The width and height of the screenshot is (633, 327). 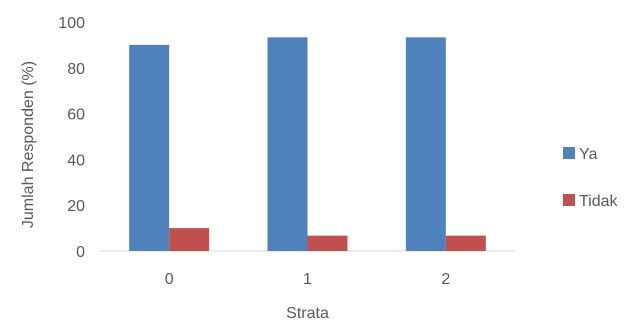 What do you see at coordinates (71, 138) in the screenshot?
I see `y-axis-ticks: 0 20 40 60 80 100` at bounding box center [71, 138].